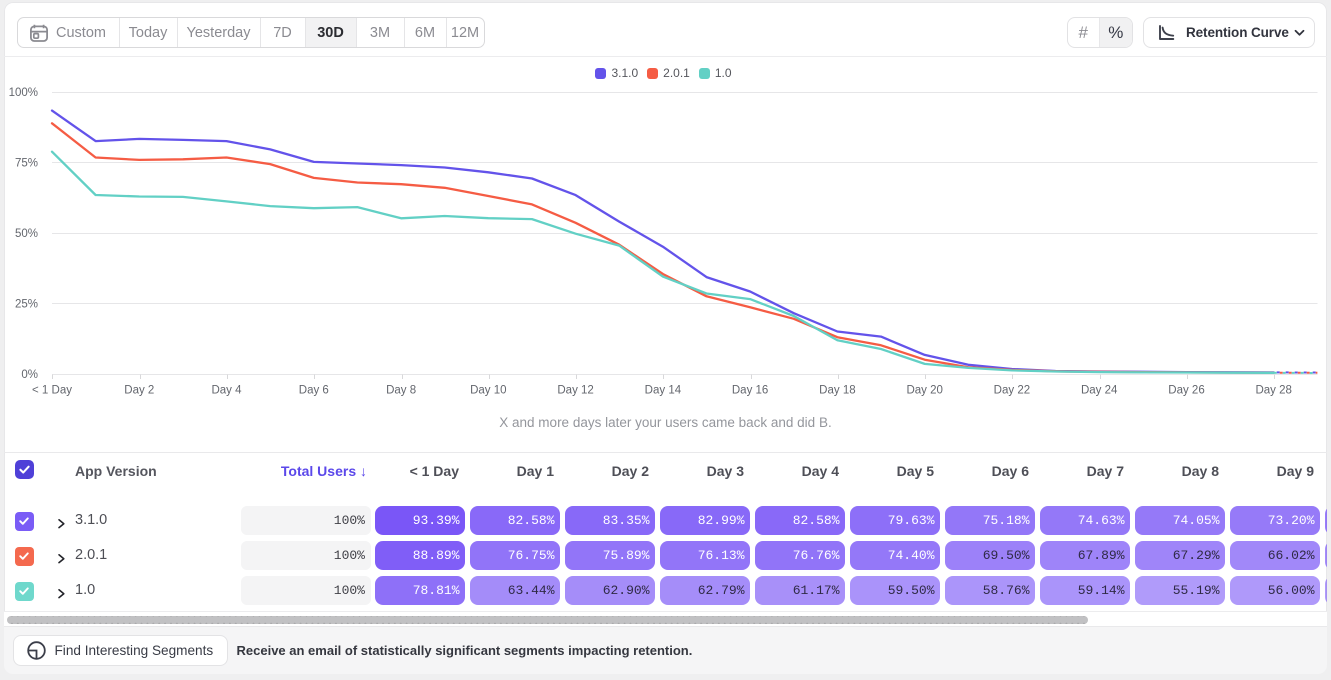  Describe the element at coordinates (750, 390) in the screenshot. I see `svg-text: Day 16` at that location.